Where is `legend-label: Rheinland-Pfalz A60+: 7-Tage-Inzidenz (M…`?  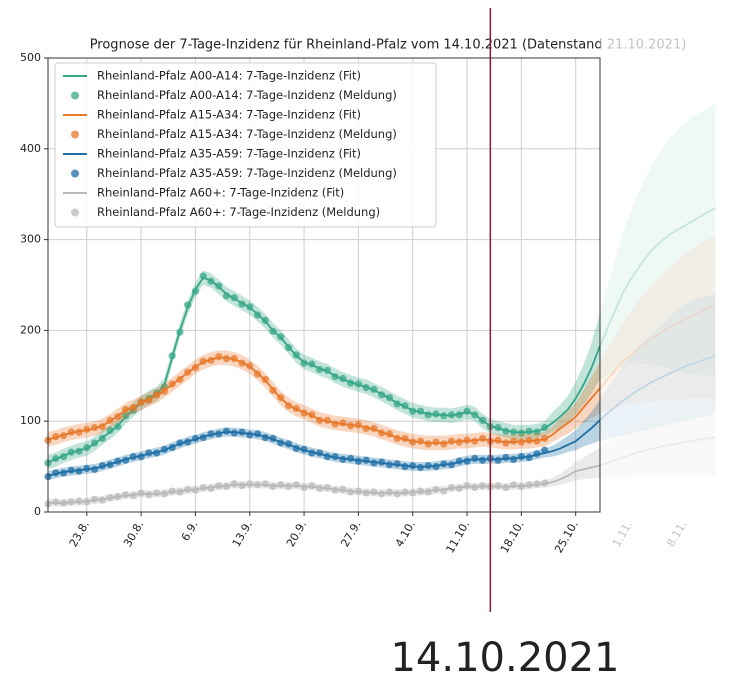
legend-label: Rheinland-Pfalz A60+: 7-Tage-Inzidenz (M… is located at coordinates (238, 212).